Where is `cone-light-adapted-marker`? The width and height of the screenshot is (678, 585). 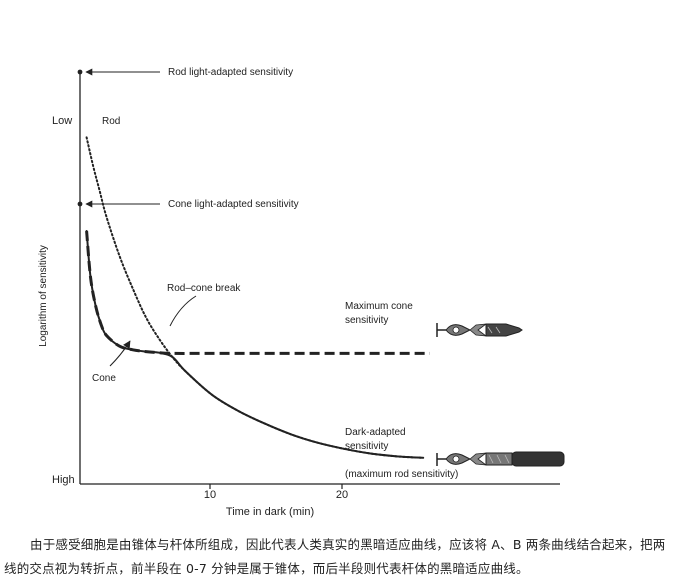
cone-light-adapted-marker is located at coordinates (80, 204).